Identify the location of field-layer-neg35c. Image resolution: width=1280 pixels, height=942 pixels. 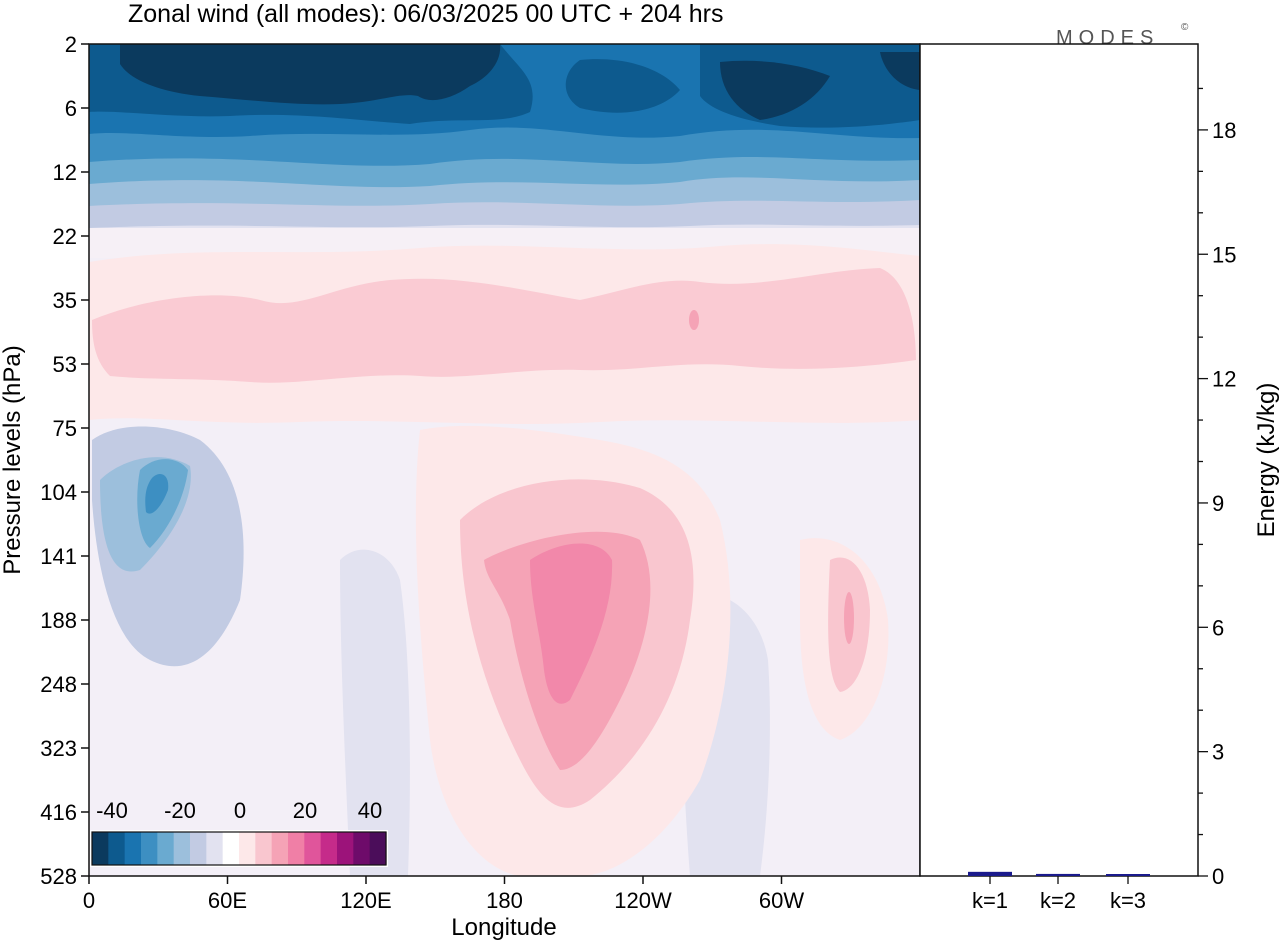
(622, 86).